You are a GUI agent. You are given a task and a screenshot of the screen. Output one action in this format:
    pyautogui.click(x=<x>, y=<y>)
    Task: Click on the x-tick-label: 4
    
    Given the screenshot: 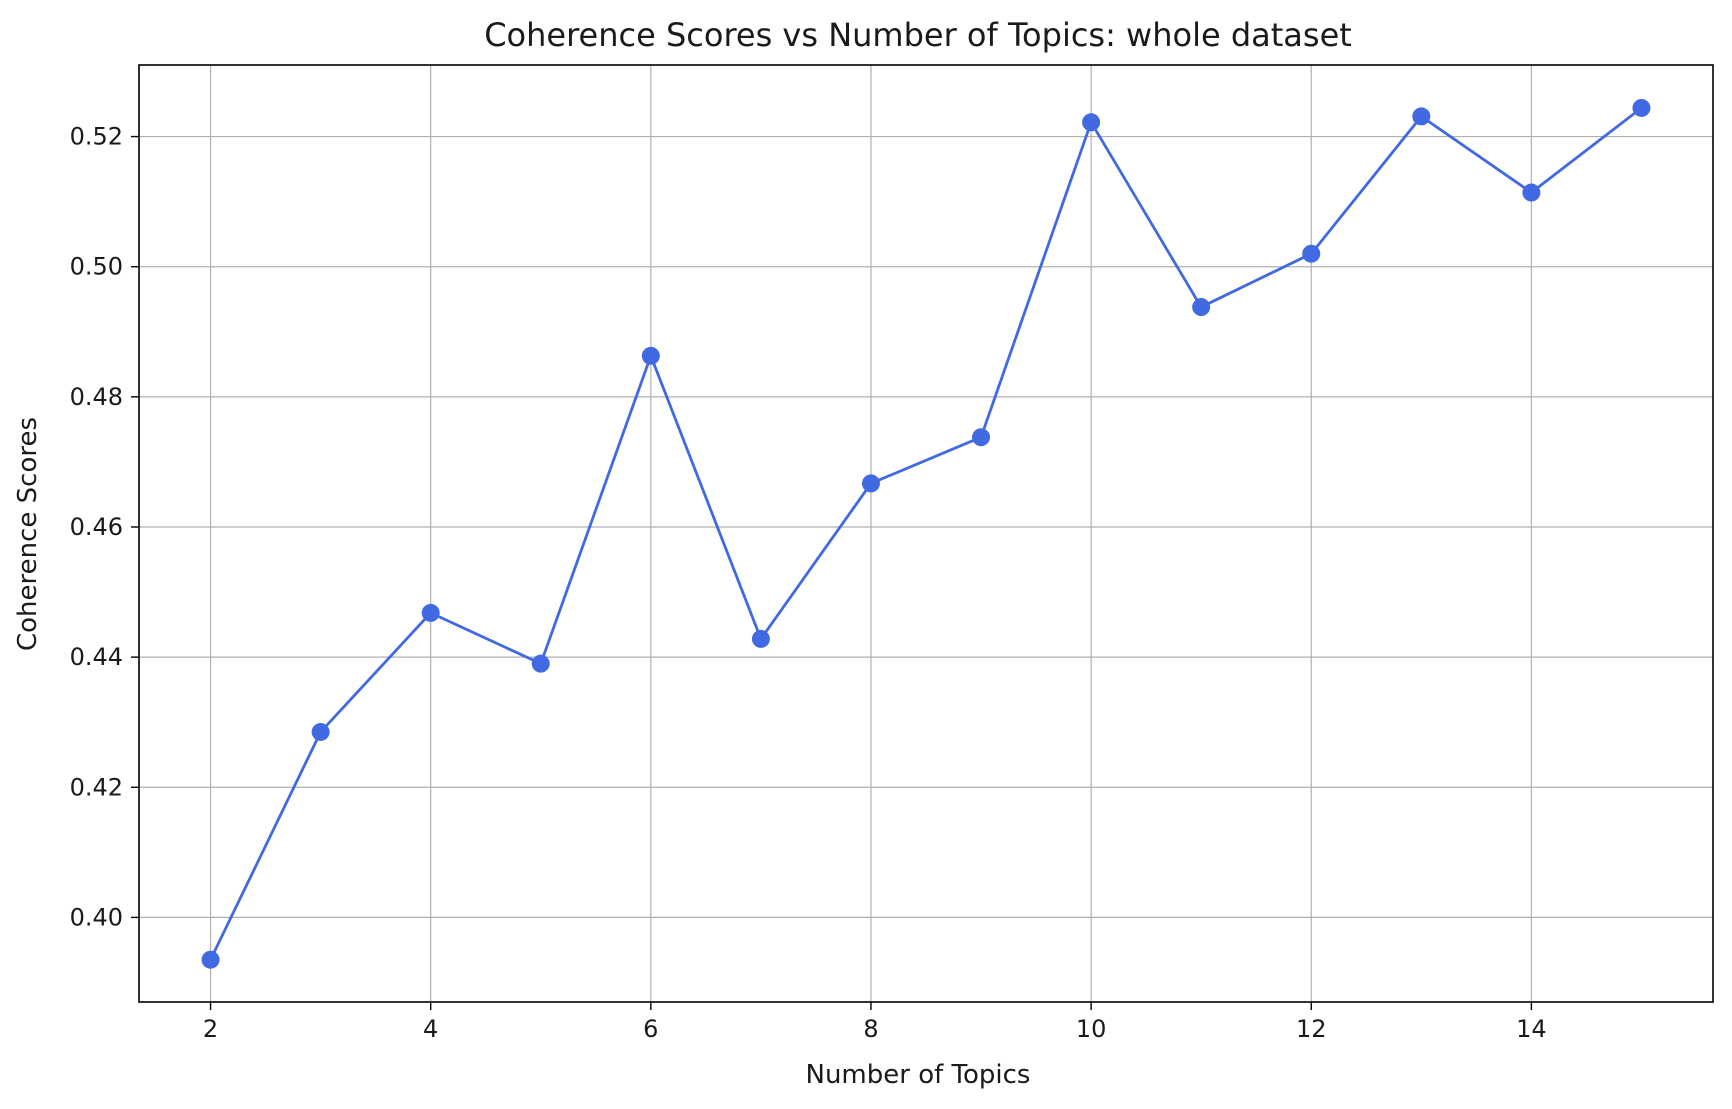 What is the action you would take?
    pyautogui.click(x=430, y=1029)
    